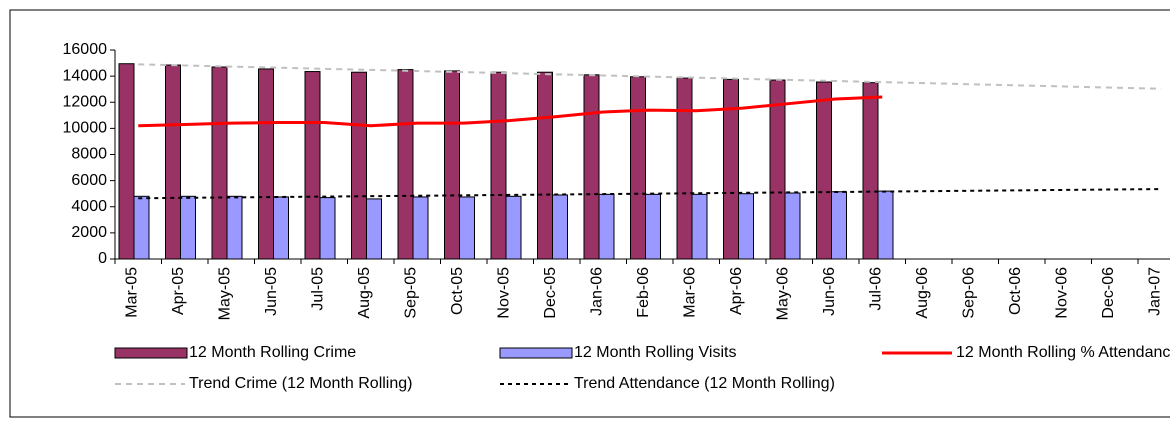  Describe the element at coordinates (457, 291) in the screenshot. I see `x-tick-label: Oct-05` at that location.